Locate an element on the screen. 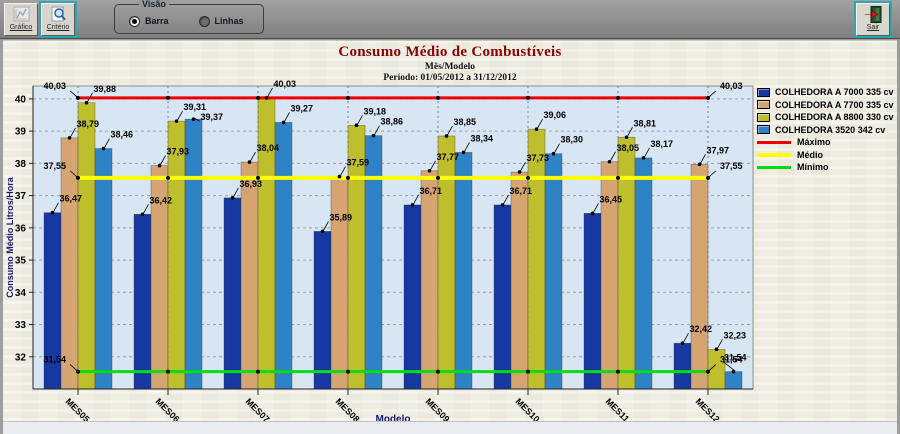  bar-value-label: 38,05 is located at coordinates (628, 148).